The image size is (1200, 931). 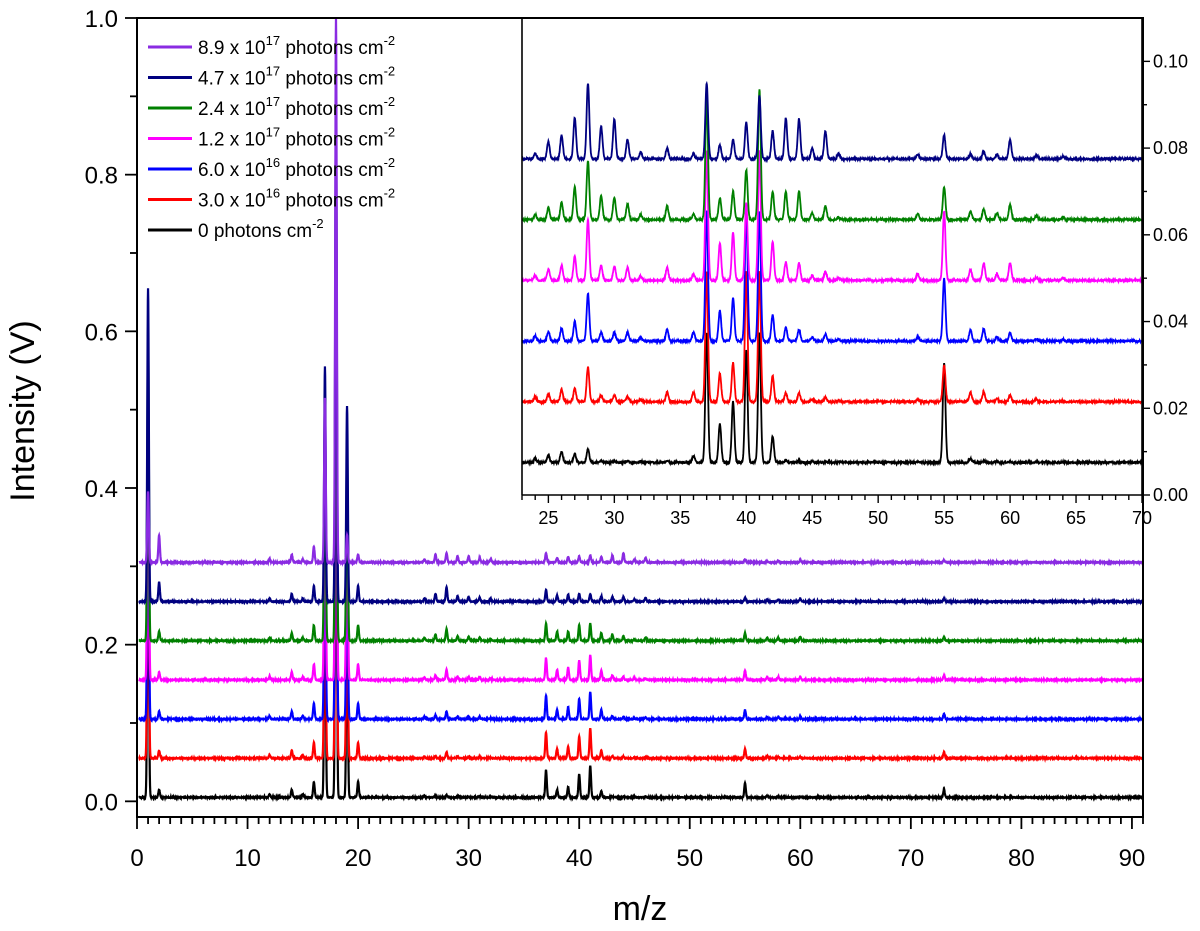 I want to click on inset-x-tick-label: 35, so click(x=680, y=518).